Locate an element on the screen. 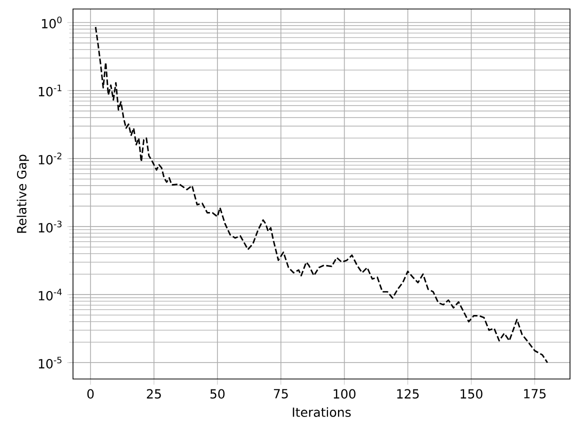 The width and height of the screenshot is (578, 432). x-tick-label: 100 is located at coordinates (345, 394).